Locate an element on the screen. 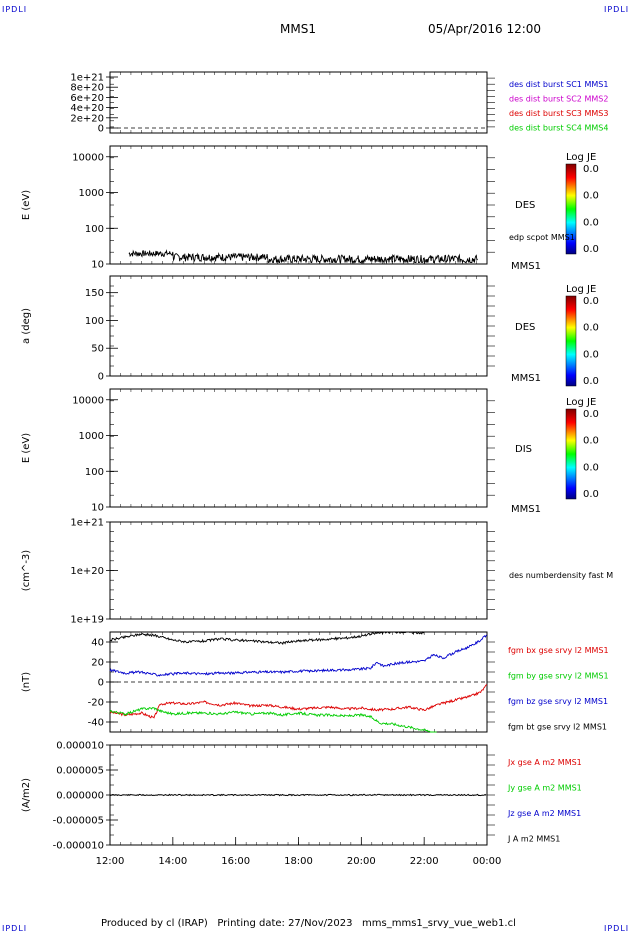 The height and width of the screenshot is (934, 630). time-tick-label: 12:00 is located at coordinates (110, 861).